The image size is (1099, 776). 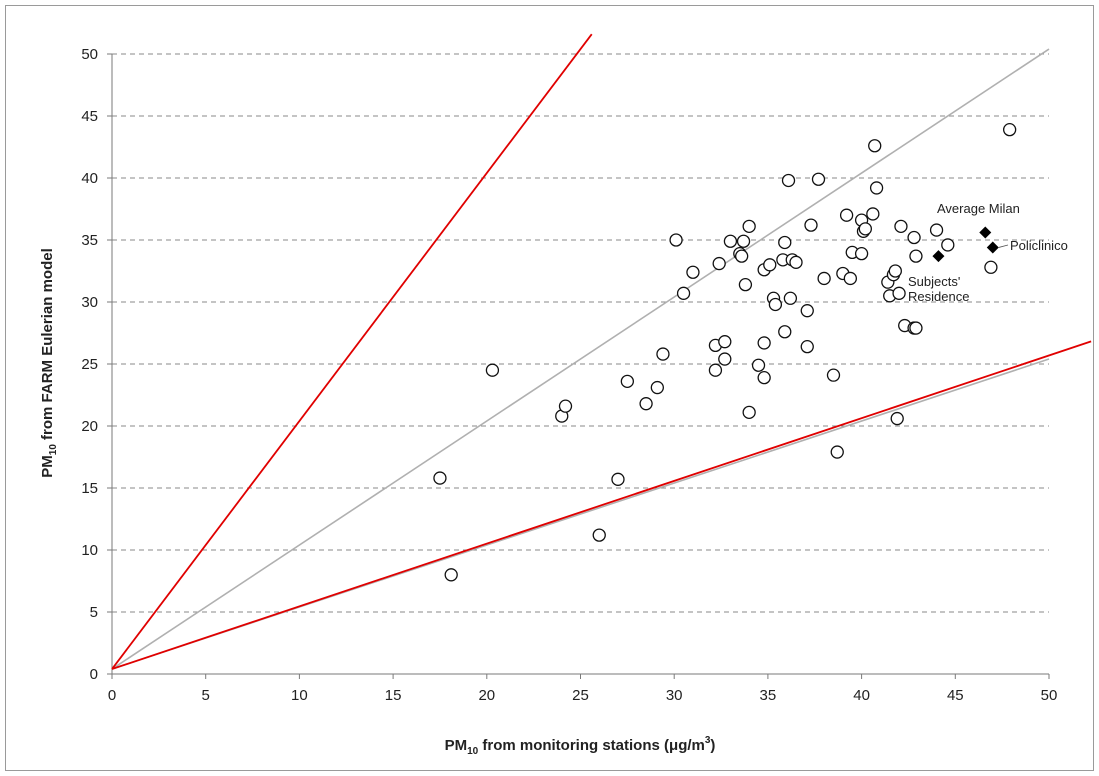 What do you see at coordinates (938, 289) in the screenshot?
I see `annotation-label: Subjects' Residence` at bounding box center [938, 289].